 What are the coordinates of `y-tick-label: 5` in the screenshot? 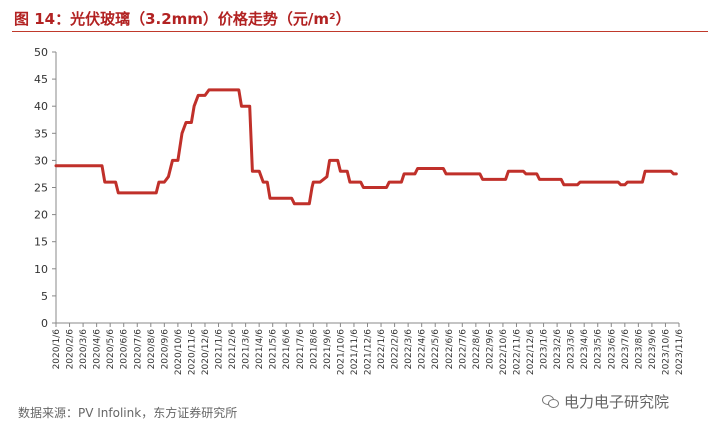 It's located at (44, 296).